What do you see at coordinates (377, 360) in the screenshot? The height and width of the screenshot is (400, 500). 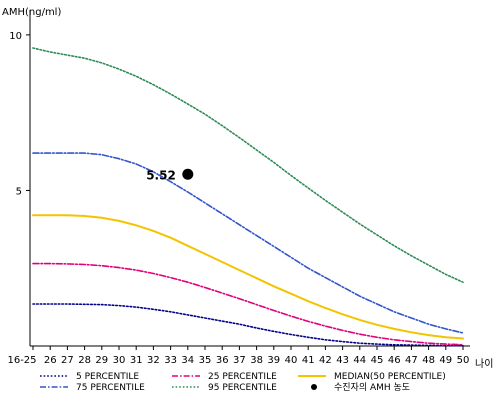 I see `x-tick-label: 45` at bounding box center [377, 360].